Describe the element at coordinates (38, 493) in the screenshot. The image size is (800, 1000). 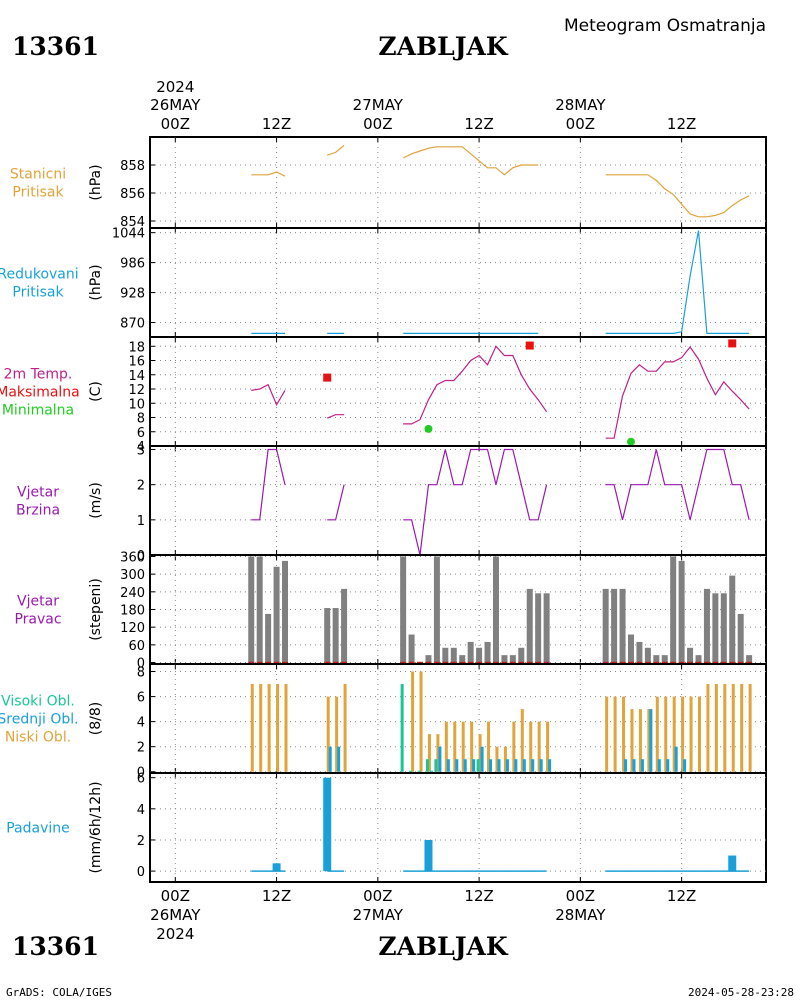
I see `panel-label-wind_speed: Vjetar` at that location.